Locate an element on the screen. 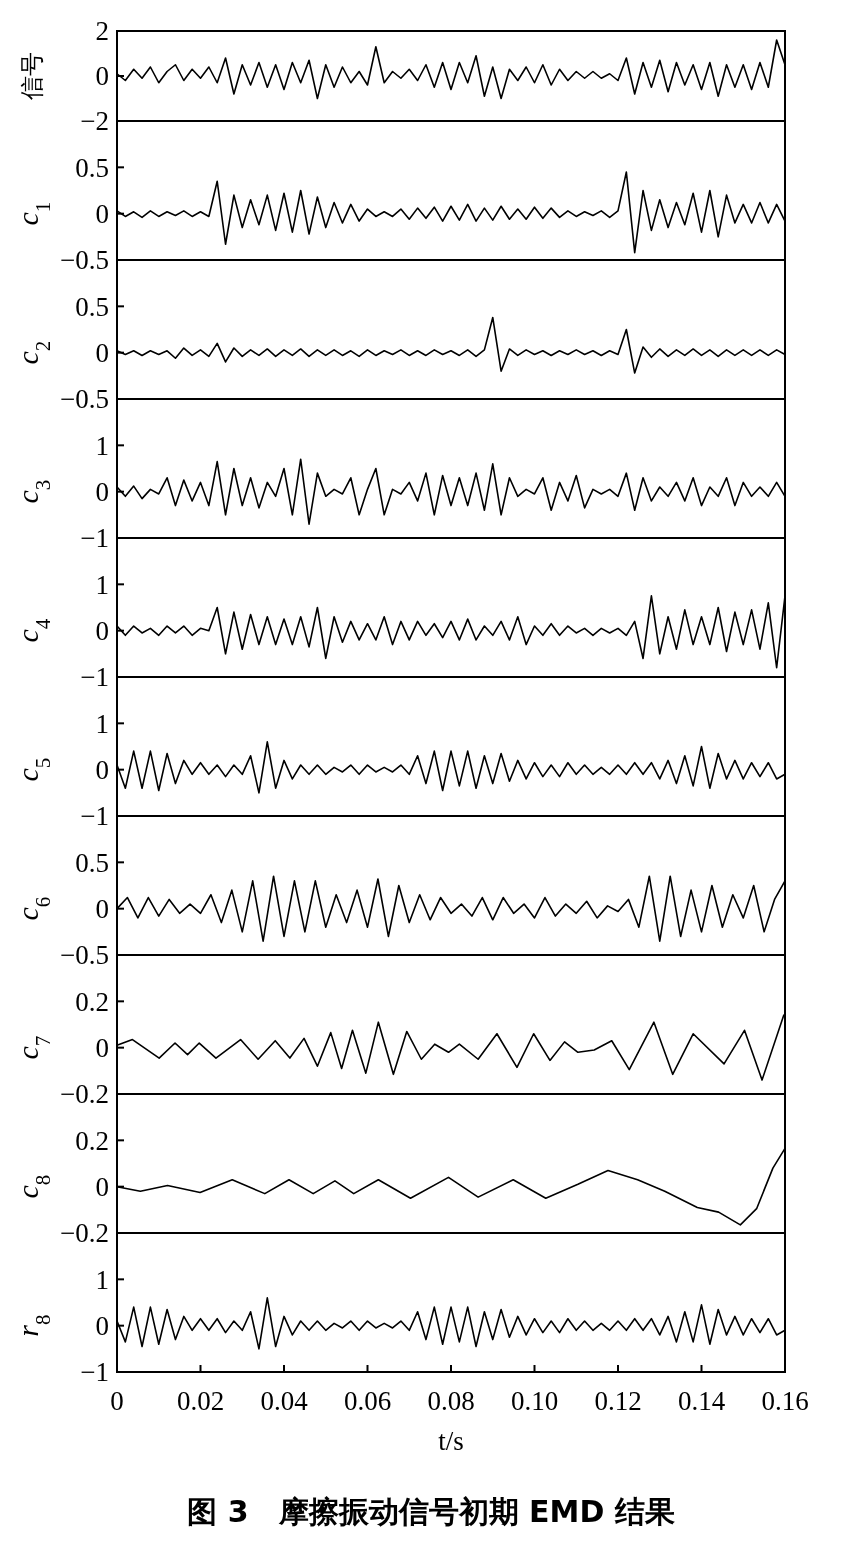  x-tick-label: 0.06 is located at coordinates (367, 1401).